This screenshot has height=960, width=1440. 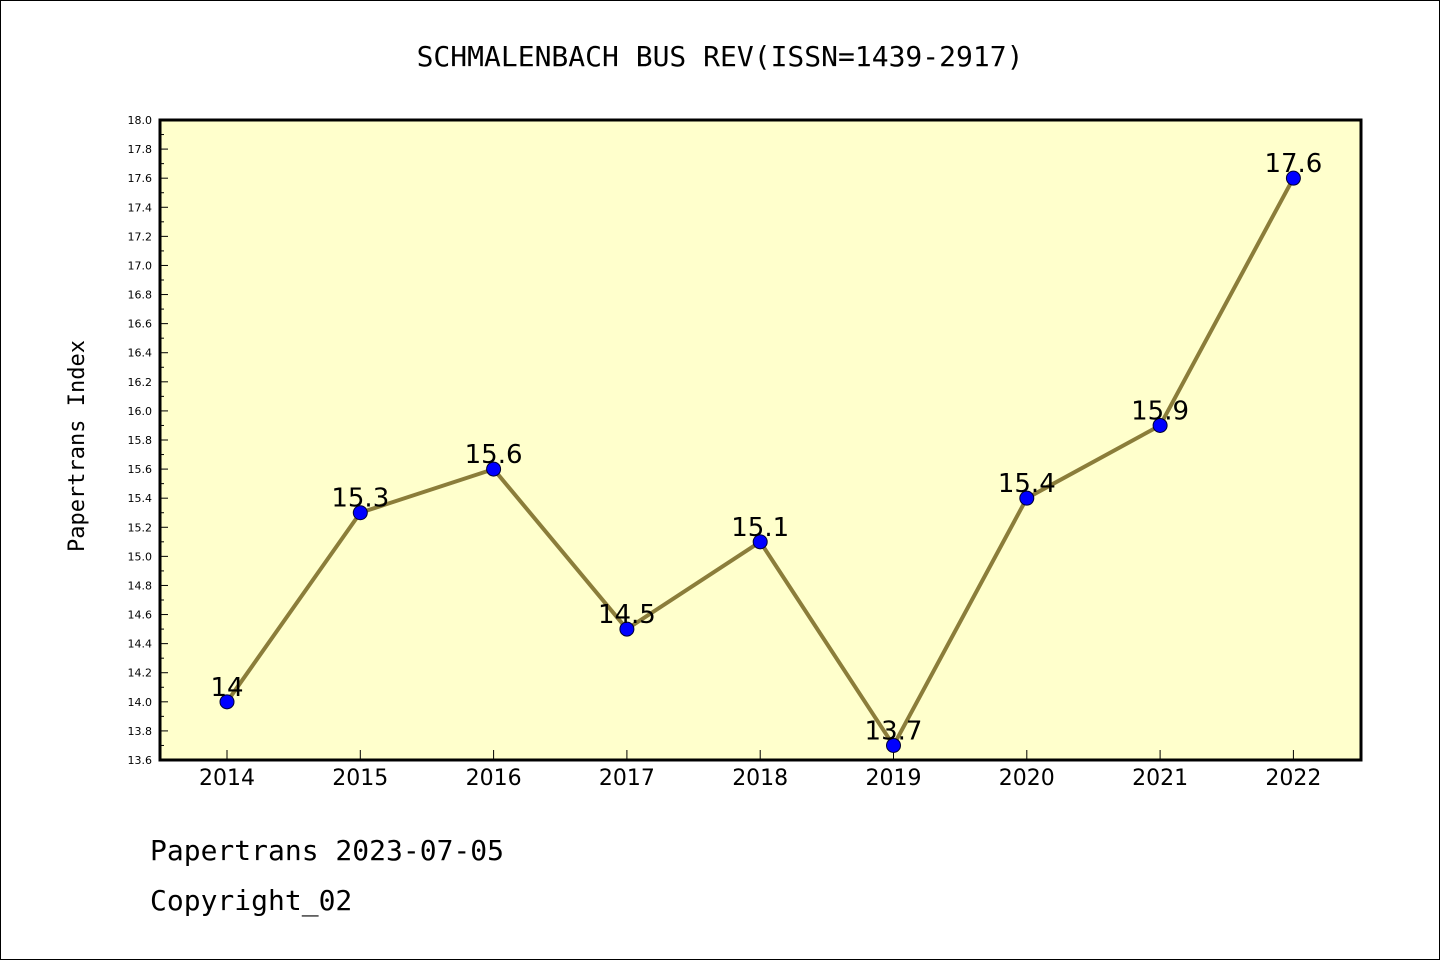 What do you see at coordinates (140, 236) in the screenshot?
I see `y-tick-label: 17.2` at bounding box center [140, 236].